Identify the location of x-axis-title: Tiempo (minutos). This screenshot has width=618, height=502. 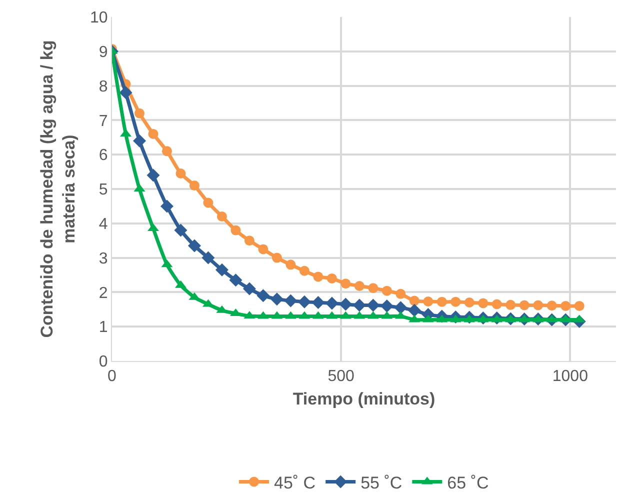
(364, 399).